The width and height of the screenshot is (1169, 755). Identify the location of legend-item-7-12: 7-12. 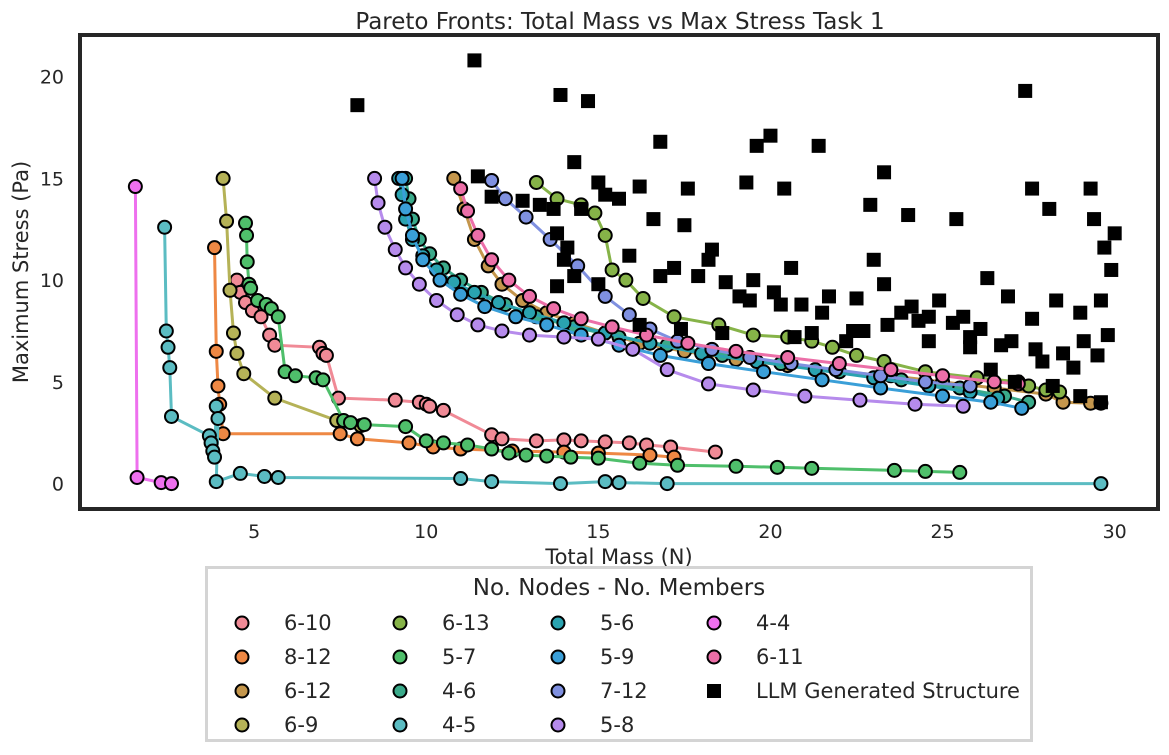
(595, 691).